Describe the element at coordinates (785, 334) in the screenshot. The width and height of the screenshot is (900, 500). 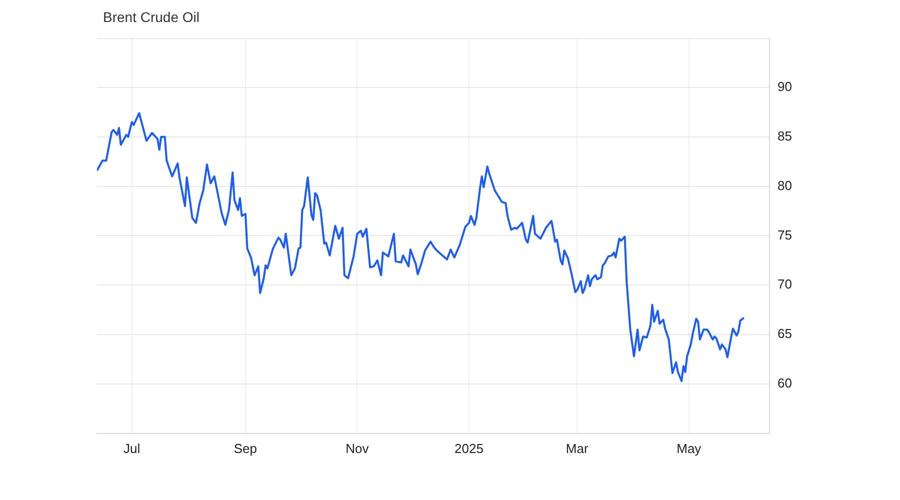
I see `y-tick-label: 65` at that location.